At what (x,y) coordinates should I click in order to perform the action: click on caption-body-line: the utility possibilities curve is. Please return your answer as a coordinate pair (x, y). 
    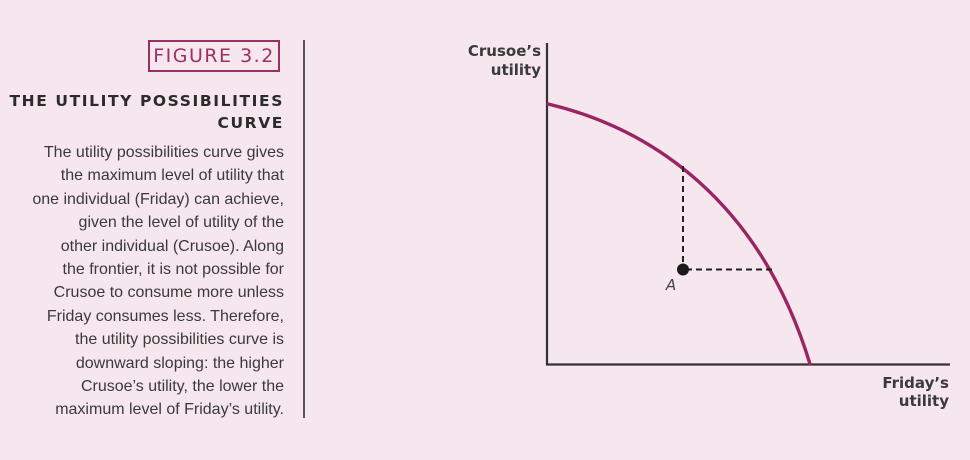
    Looking at the image, I should click on (179, 340).